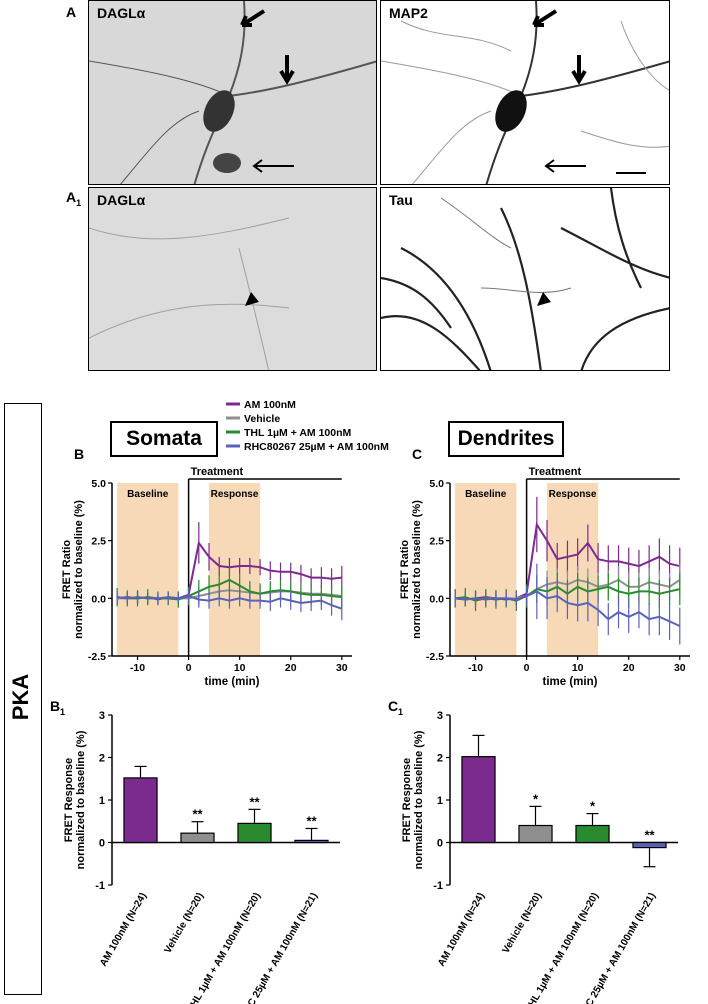 This screenshot has width=708, height=1004. What do you see at coordinates (393, 706) in the screenshot?
I see `panel-letter-C1: C` at bounding box center [393, 706].